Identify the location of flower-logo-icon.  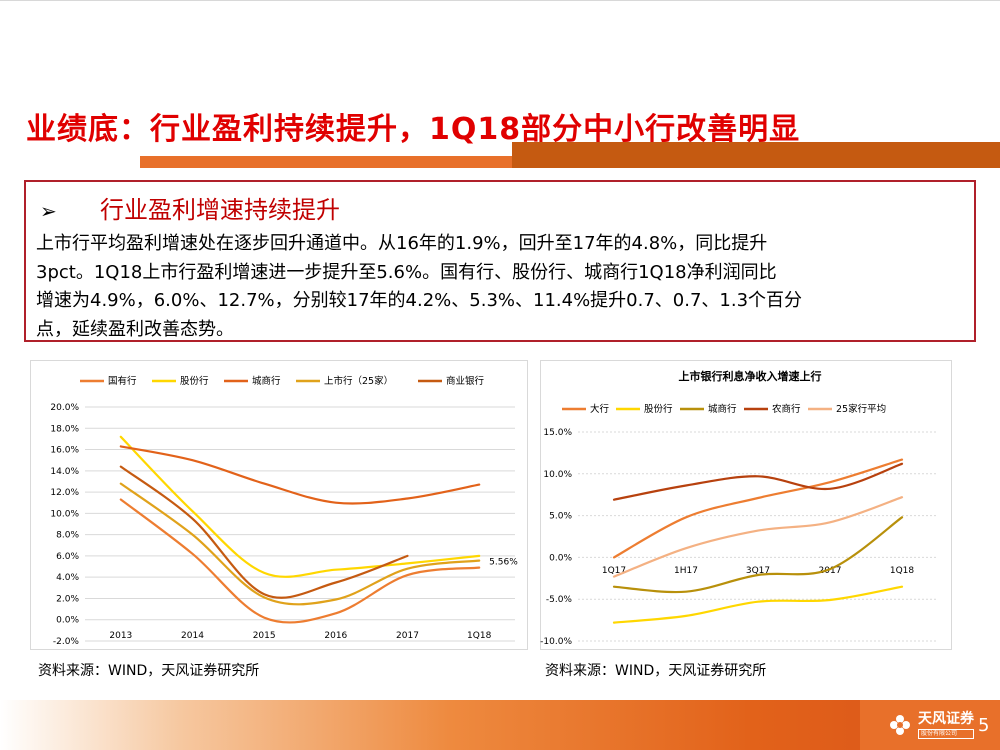
(900, 725).